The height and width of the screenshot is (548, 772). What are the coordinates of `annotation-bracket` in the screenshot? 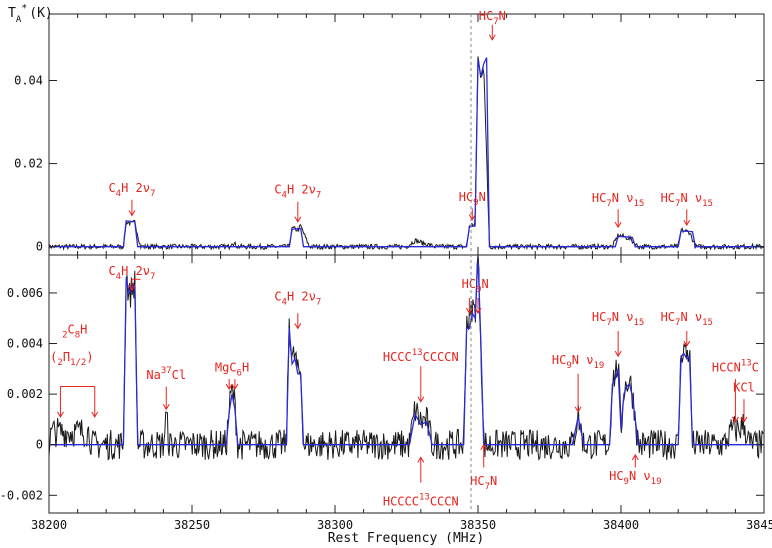 It's located at (136, 279).